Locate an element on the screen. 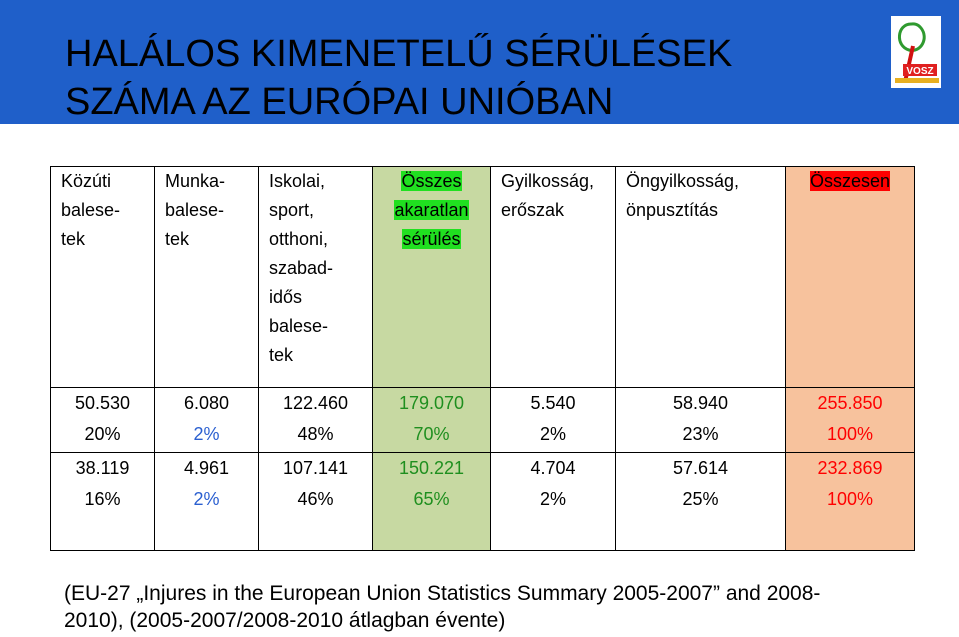 This screenshot has width=959, height=637. cell-total-2: 232.869 100% is located at coordinates (850, 501).